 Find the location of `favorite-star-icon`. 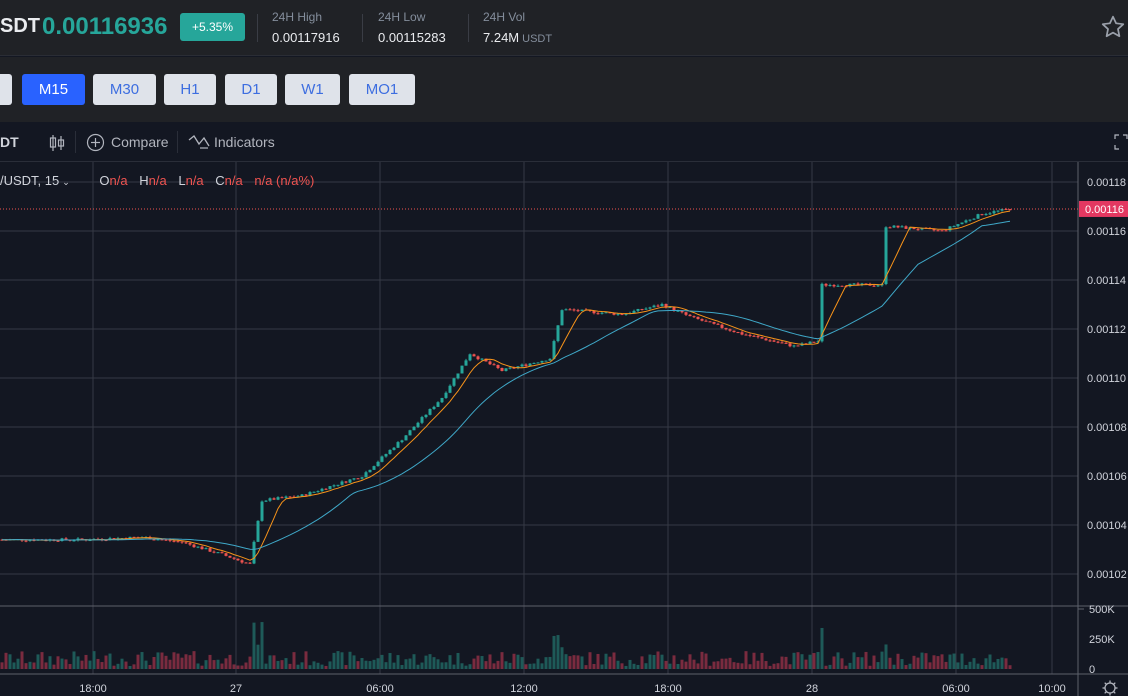

favorite-star-icon is located at coordinates (1113, 27).